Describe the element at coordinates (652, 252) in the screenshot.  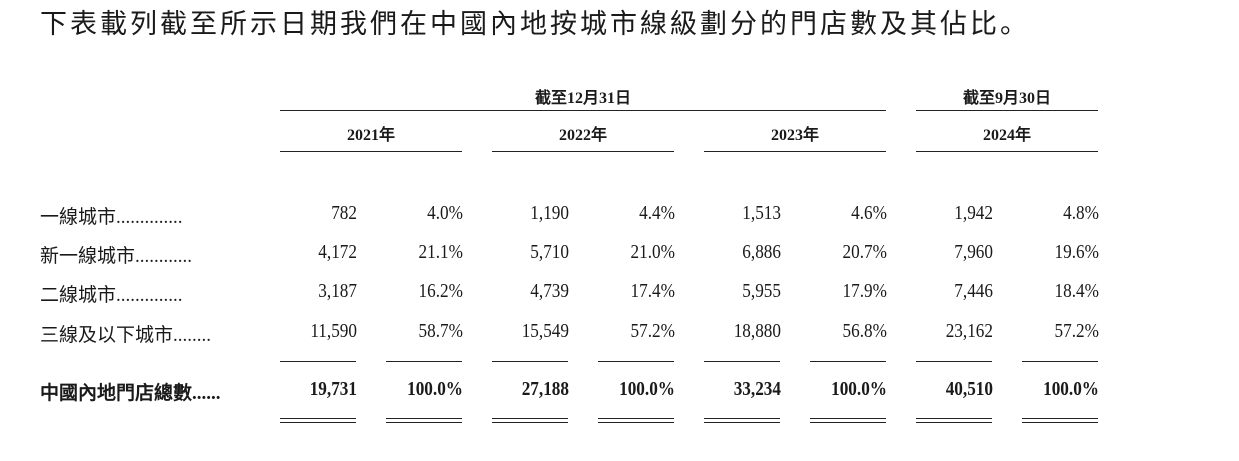
I see `table-cell: 21.0%` at that location.